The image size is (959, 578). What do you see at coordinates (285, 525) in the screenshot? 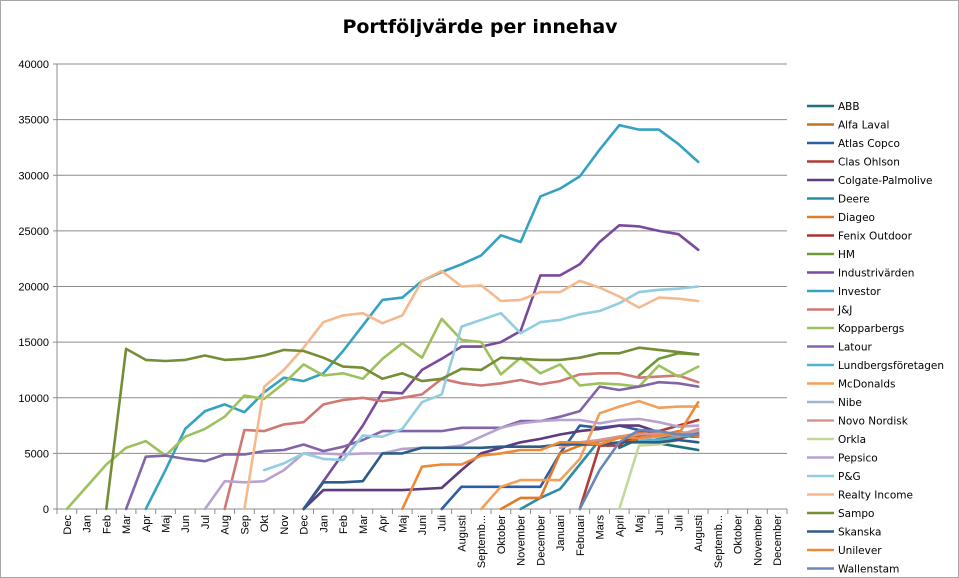
I see `x-tick-label: Nov` at bounding box center [285, 525].